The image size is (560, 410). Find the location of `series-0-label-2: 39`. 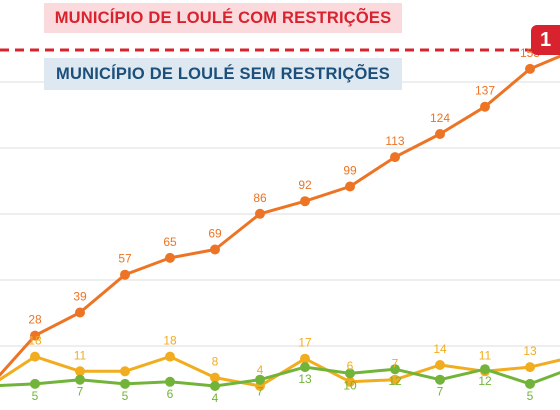

series-0-label-2: 39 is located at coordinates (80, 297).